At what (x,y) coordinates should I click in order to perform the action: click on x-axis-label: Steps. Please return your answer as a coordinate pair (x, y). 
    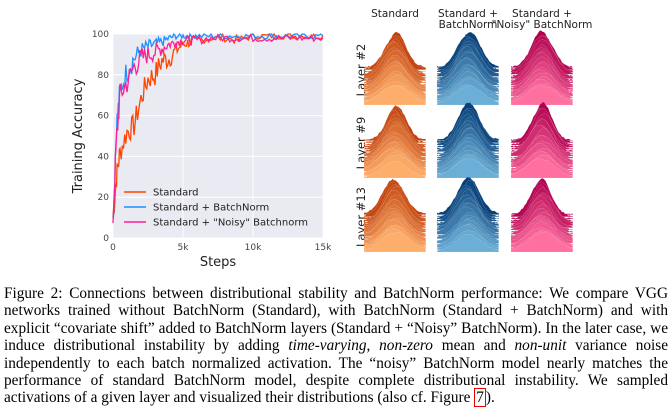
    Looking at the image, I should click on (218, 262).